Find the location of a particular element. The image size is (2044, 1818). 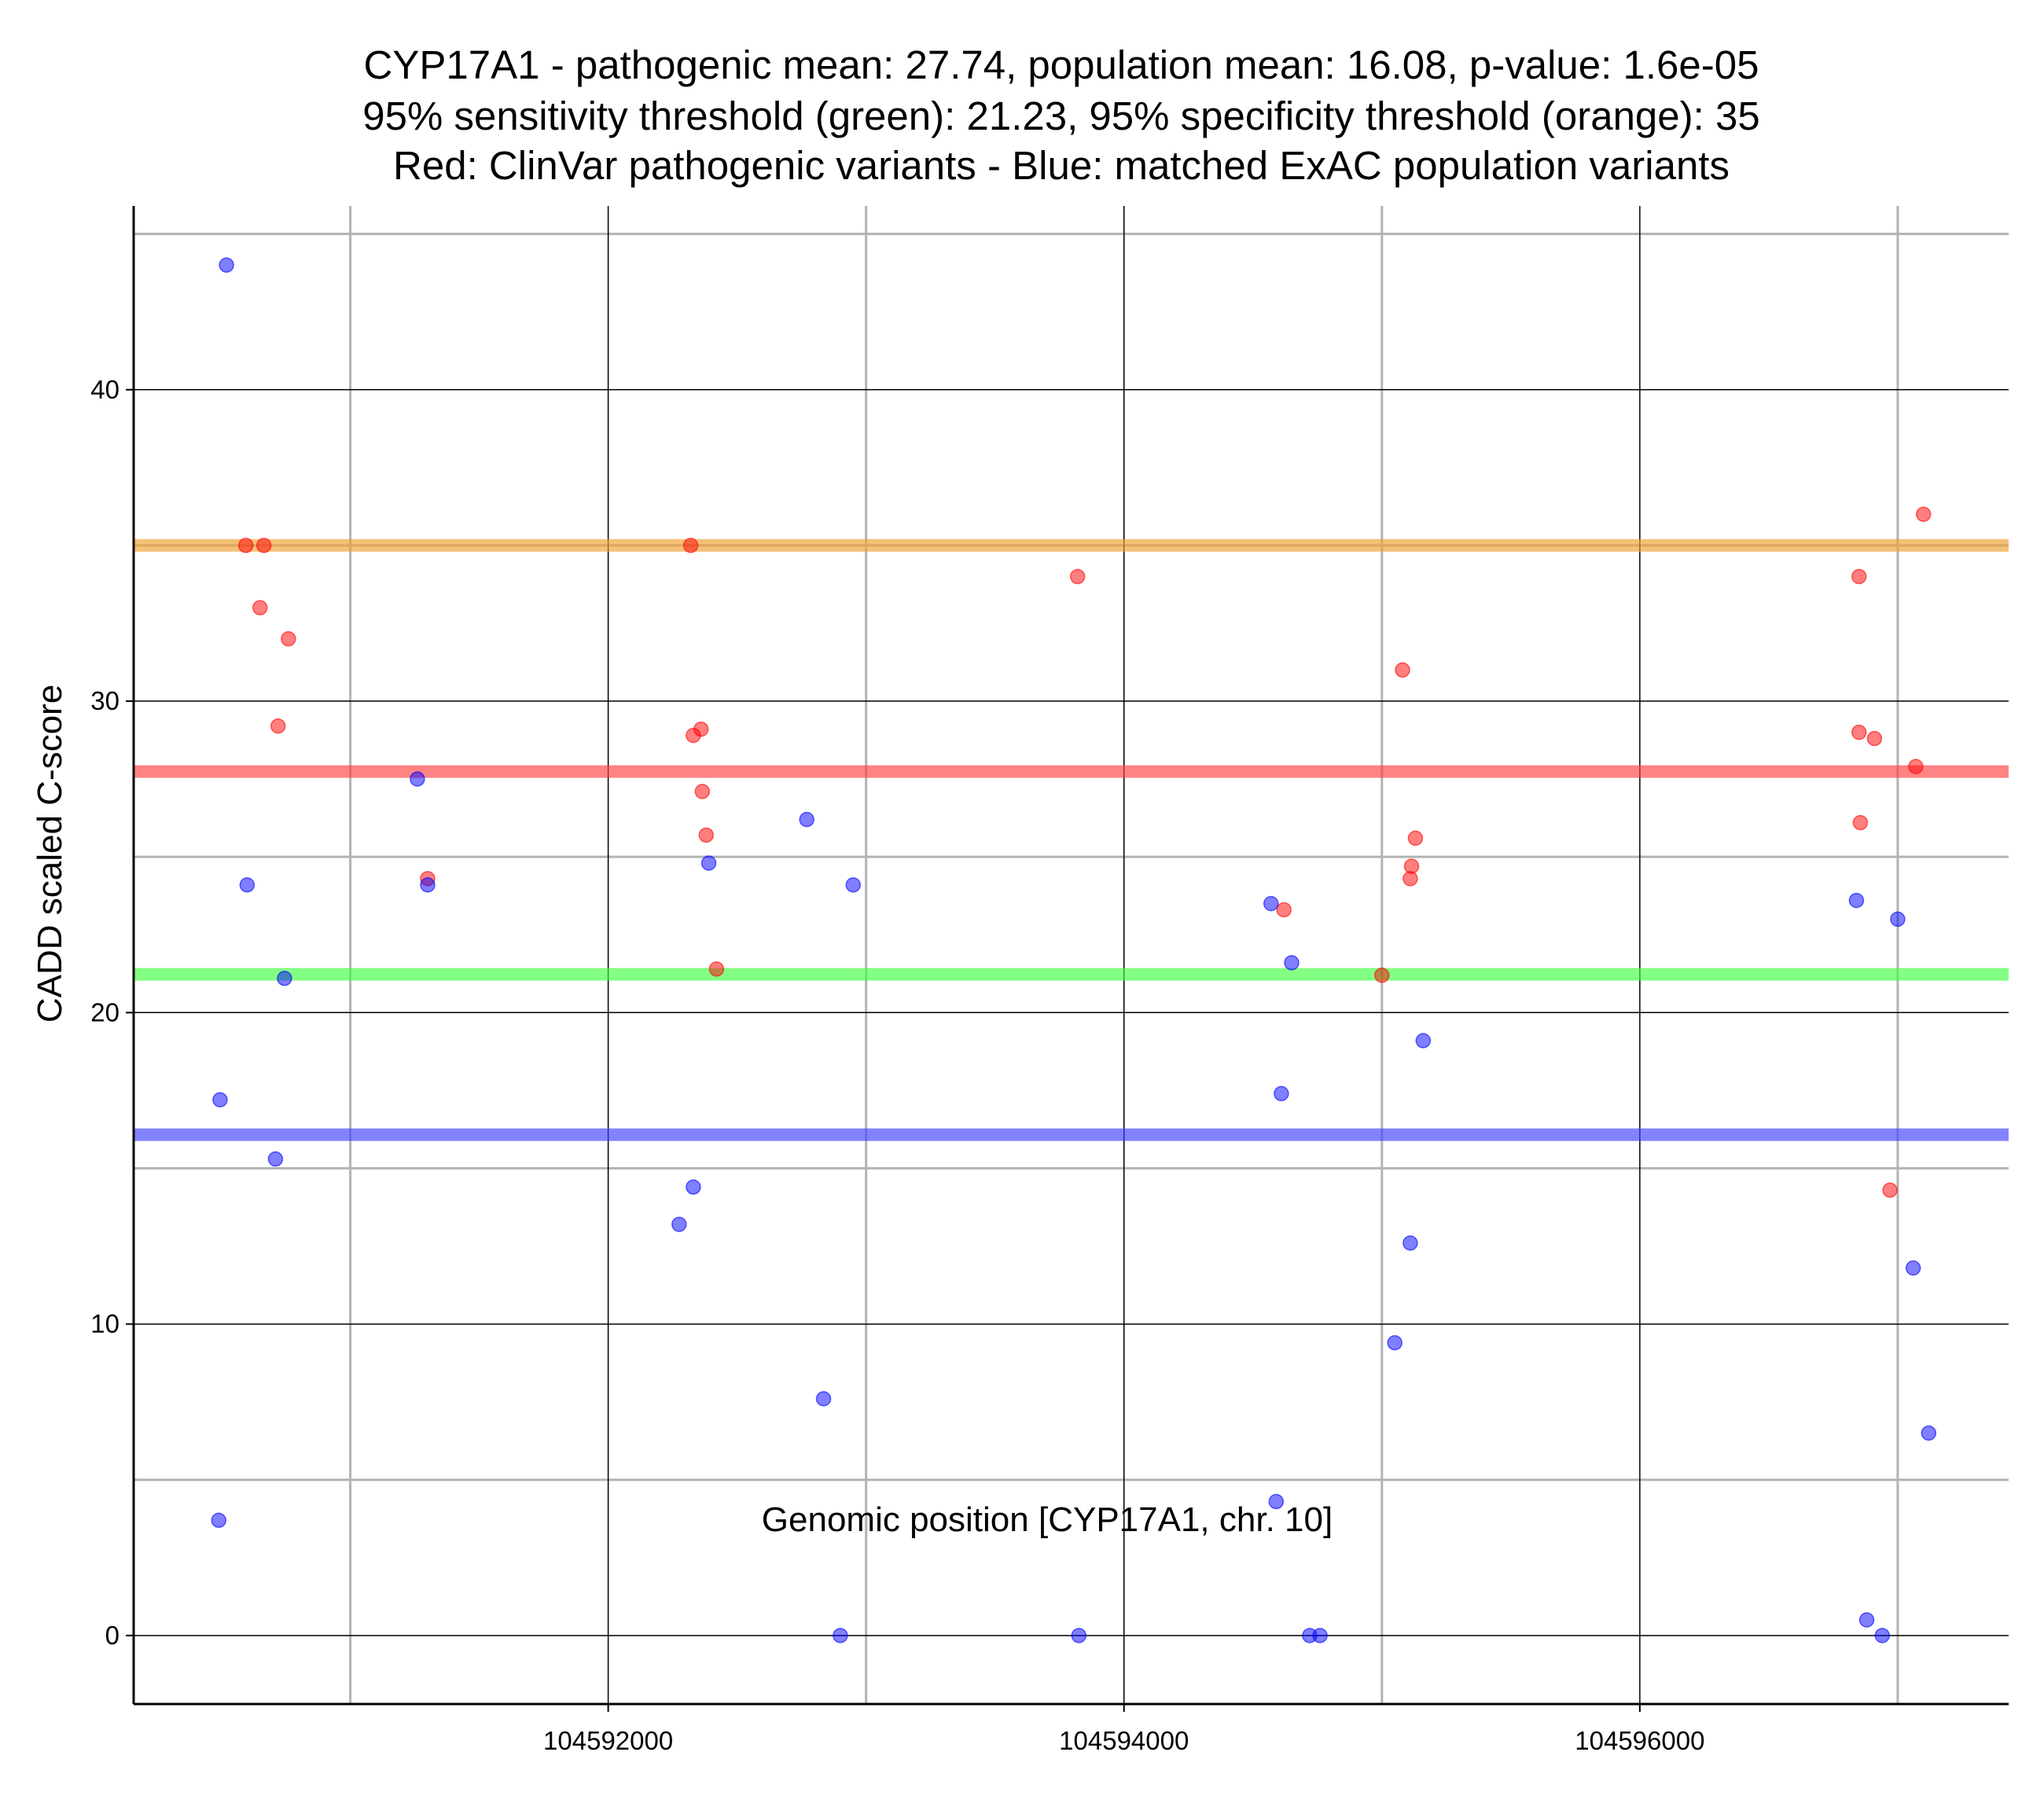

y-tick-label: 40 is located at coordinates (105, 389).